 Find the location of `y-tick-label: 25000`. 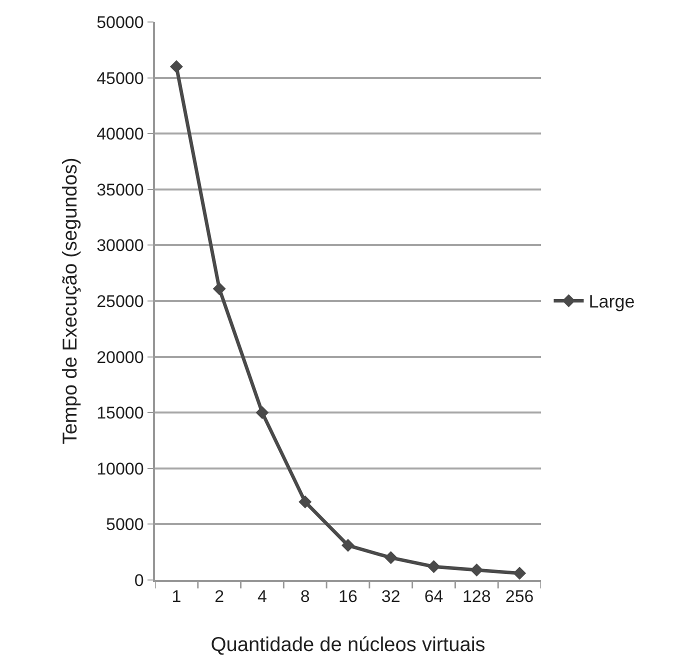

y-tick-label: 25000 is located at coordinates (120, 301).